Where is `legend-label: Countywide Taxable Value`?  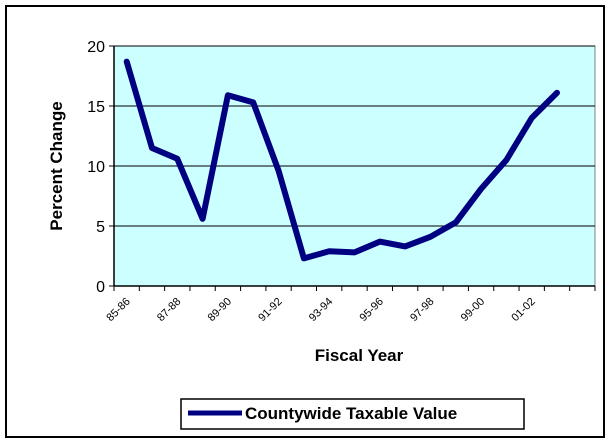 legend-label: Countywide Taxable Value is located at coordinates (351, 413).